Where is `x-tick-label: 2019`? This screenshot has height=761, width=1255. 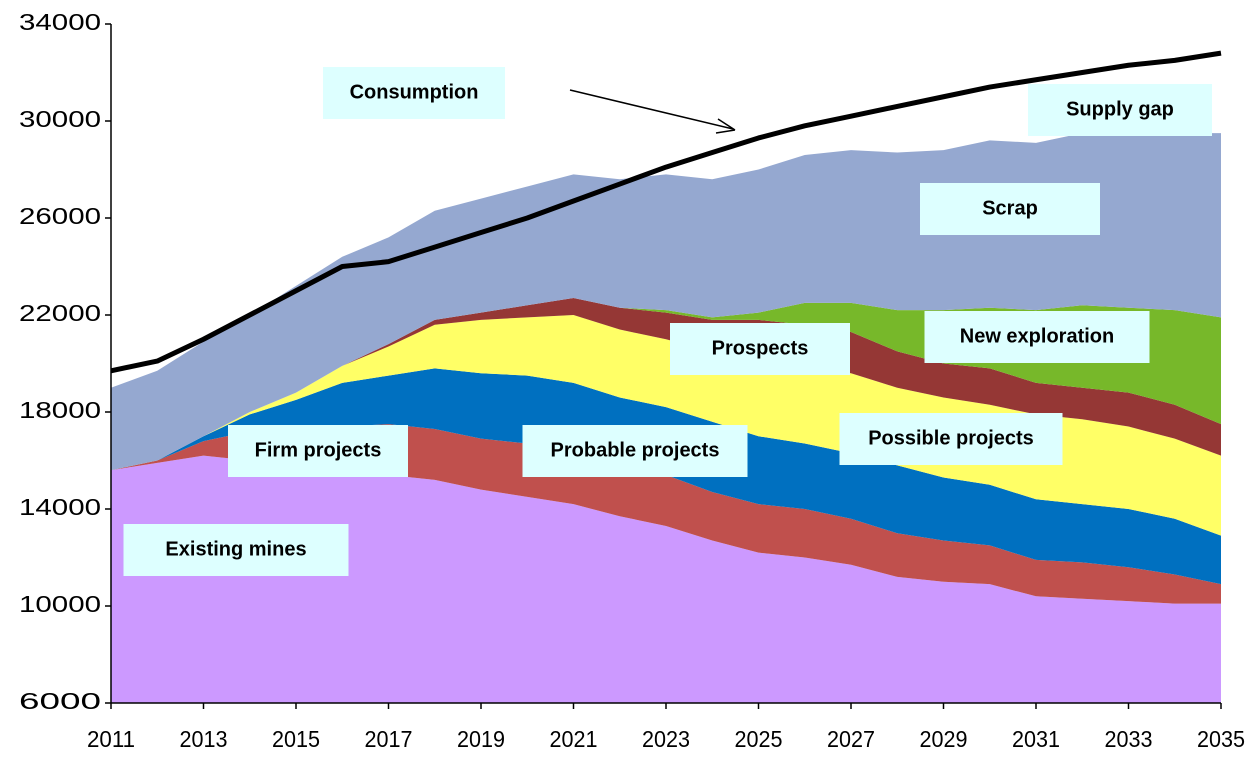 x-tick-label: 2019 is located at coordinates (481, 739).